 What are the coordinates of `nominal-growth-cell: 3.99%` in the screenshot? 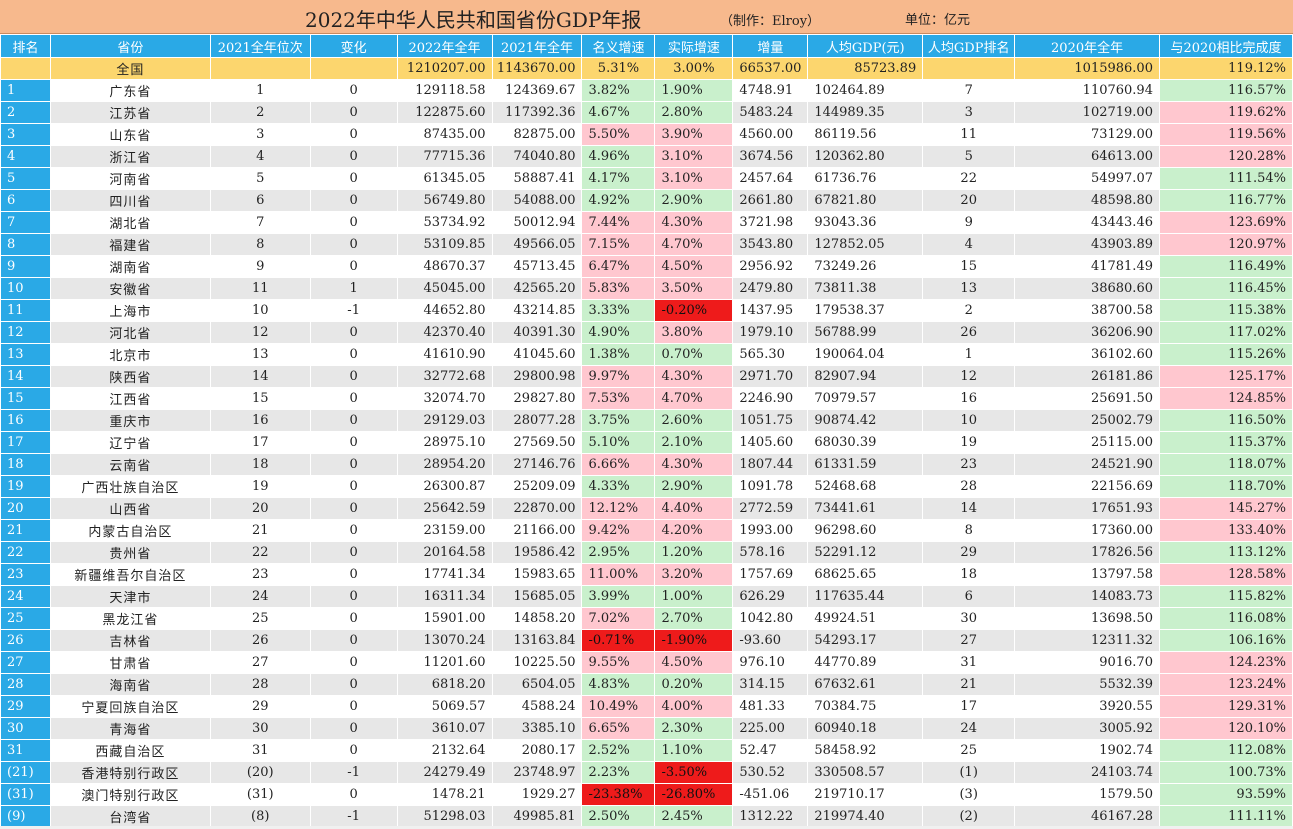 It's located at (618, 596).